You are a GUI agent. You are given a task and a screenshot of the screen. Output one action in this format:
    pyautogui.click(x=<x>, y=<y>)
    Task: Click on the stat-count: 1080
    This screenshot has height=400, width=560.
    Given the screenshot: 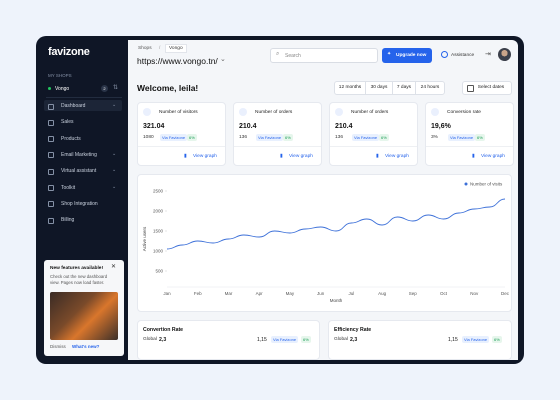 What is the action you would take?
    pyautogui.click(x=148, y=137)
    